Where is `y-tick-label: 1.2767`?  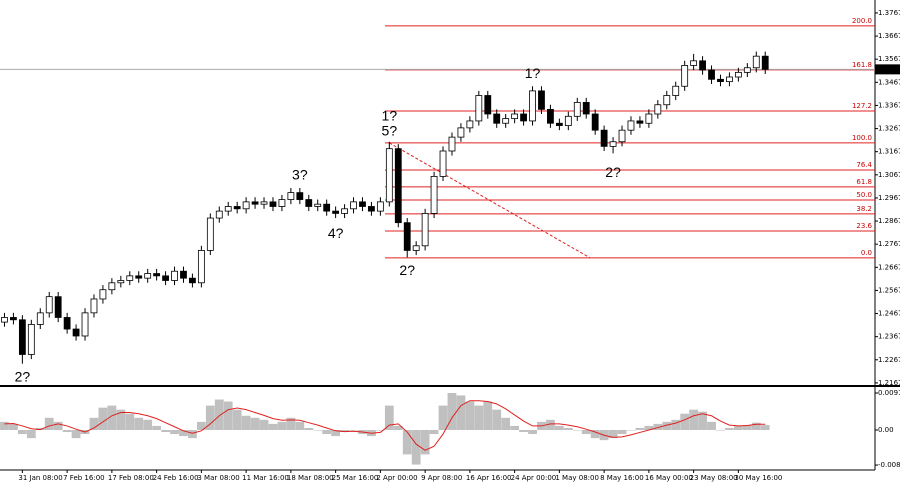
y-tick-label: 1.2767 is located at coordinates (889, 244).